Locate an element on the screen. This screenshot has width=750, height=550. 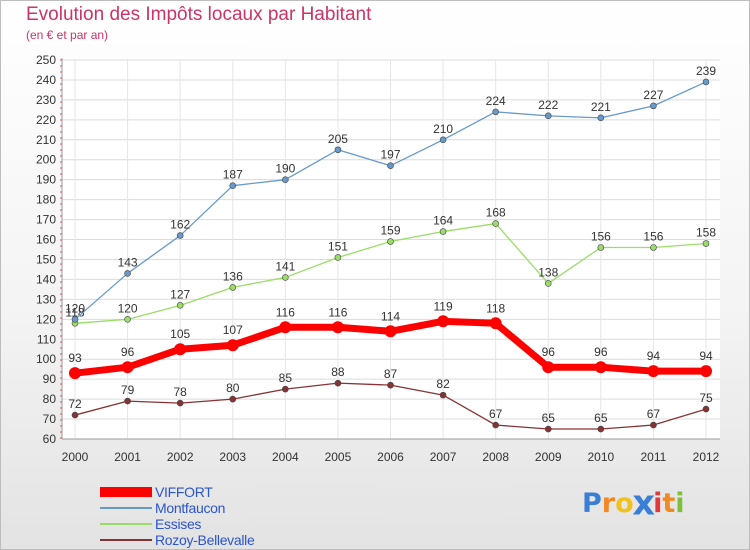
legend-label: Rozoy-Bellevalle is located at coordinates (205, 540).